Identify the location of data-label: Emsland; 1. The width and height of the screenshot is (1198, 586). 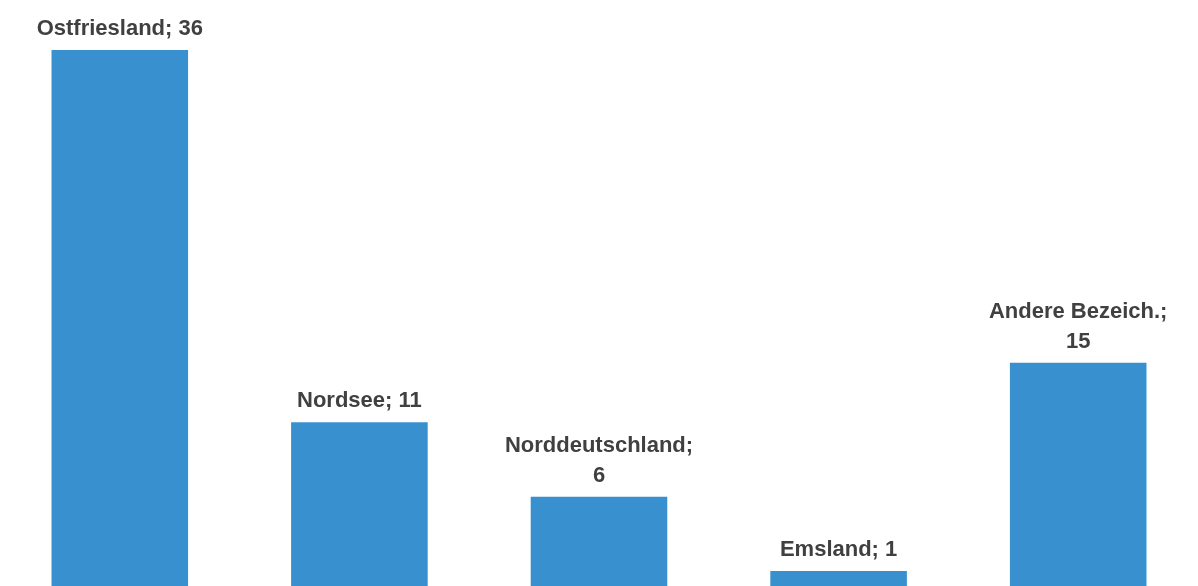
(838, 549).